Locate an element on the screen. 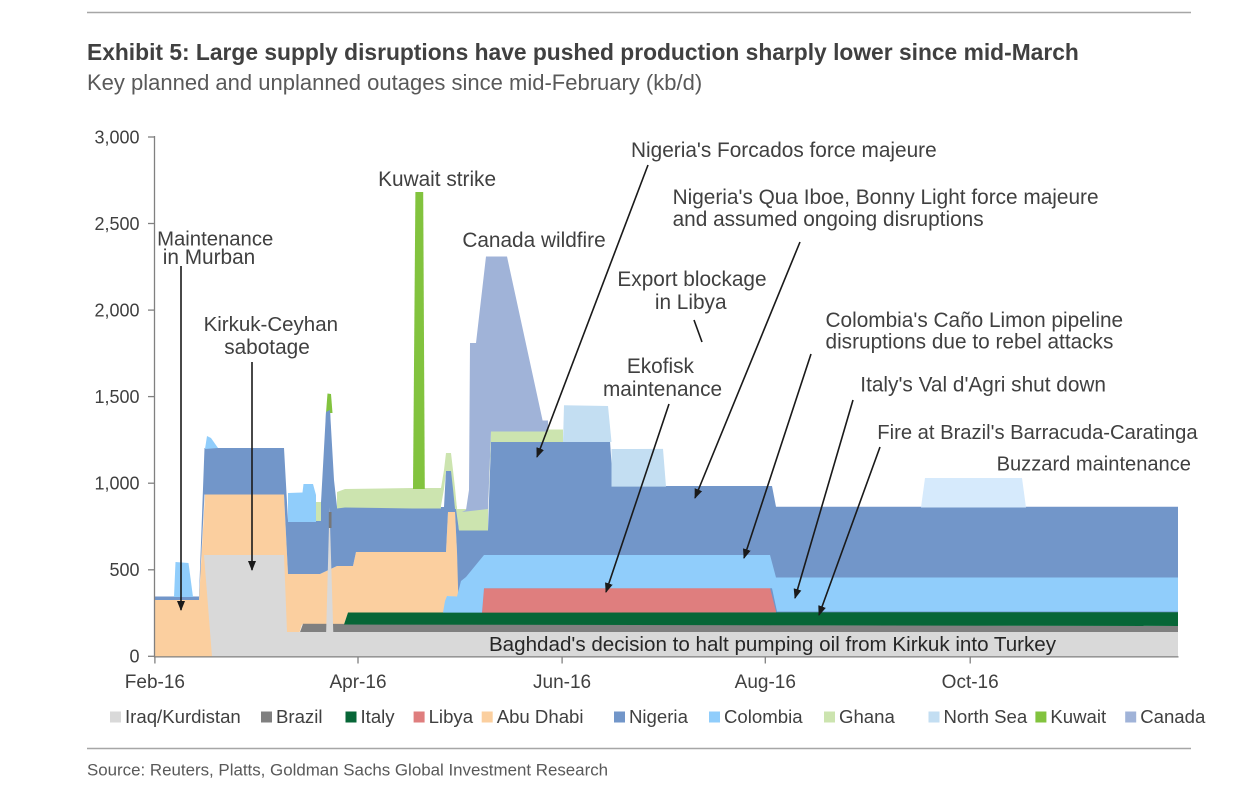 The height and width of the screenshot is (799, 1246). svg-text: Ekofisk is located at coordinates (661, 366).